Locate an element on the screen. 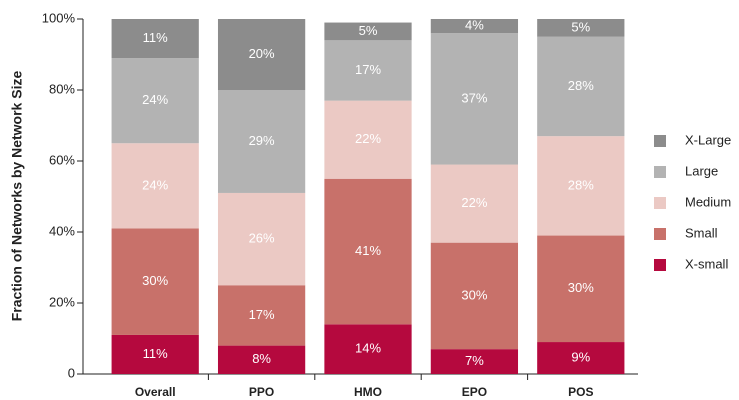 This screenshot has height=400, width=739. legend-label: Small is located at coordinates (701, 232).